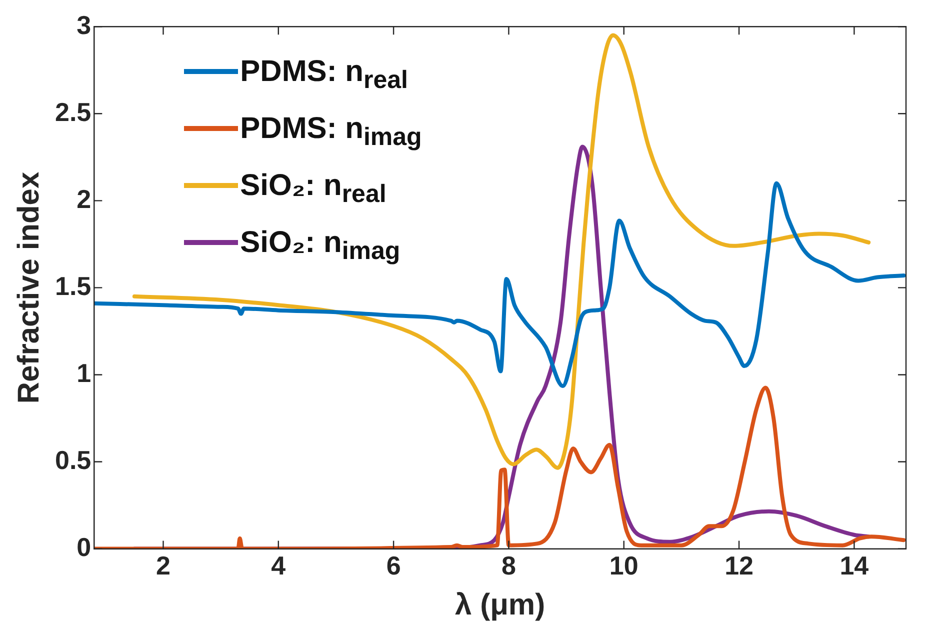  Describe the element at coordinates (331, 132) in the screenshot. I see `legend-label: PDMS: n$_{imag}$` at that location.